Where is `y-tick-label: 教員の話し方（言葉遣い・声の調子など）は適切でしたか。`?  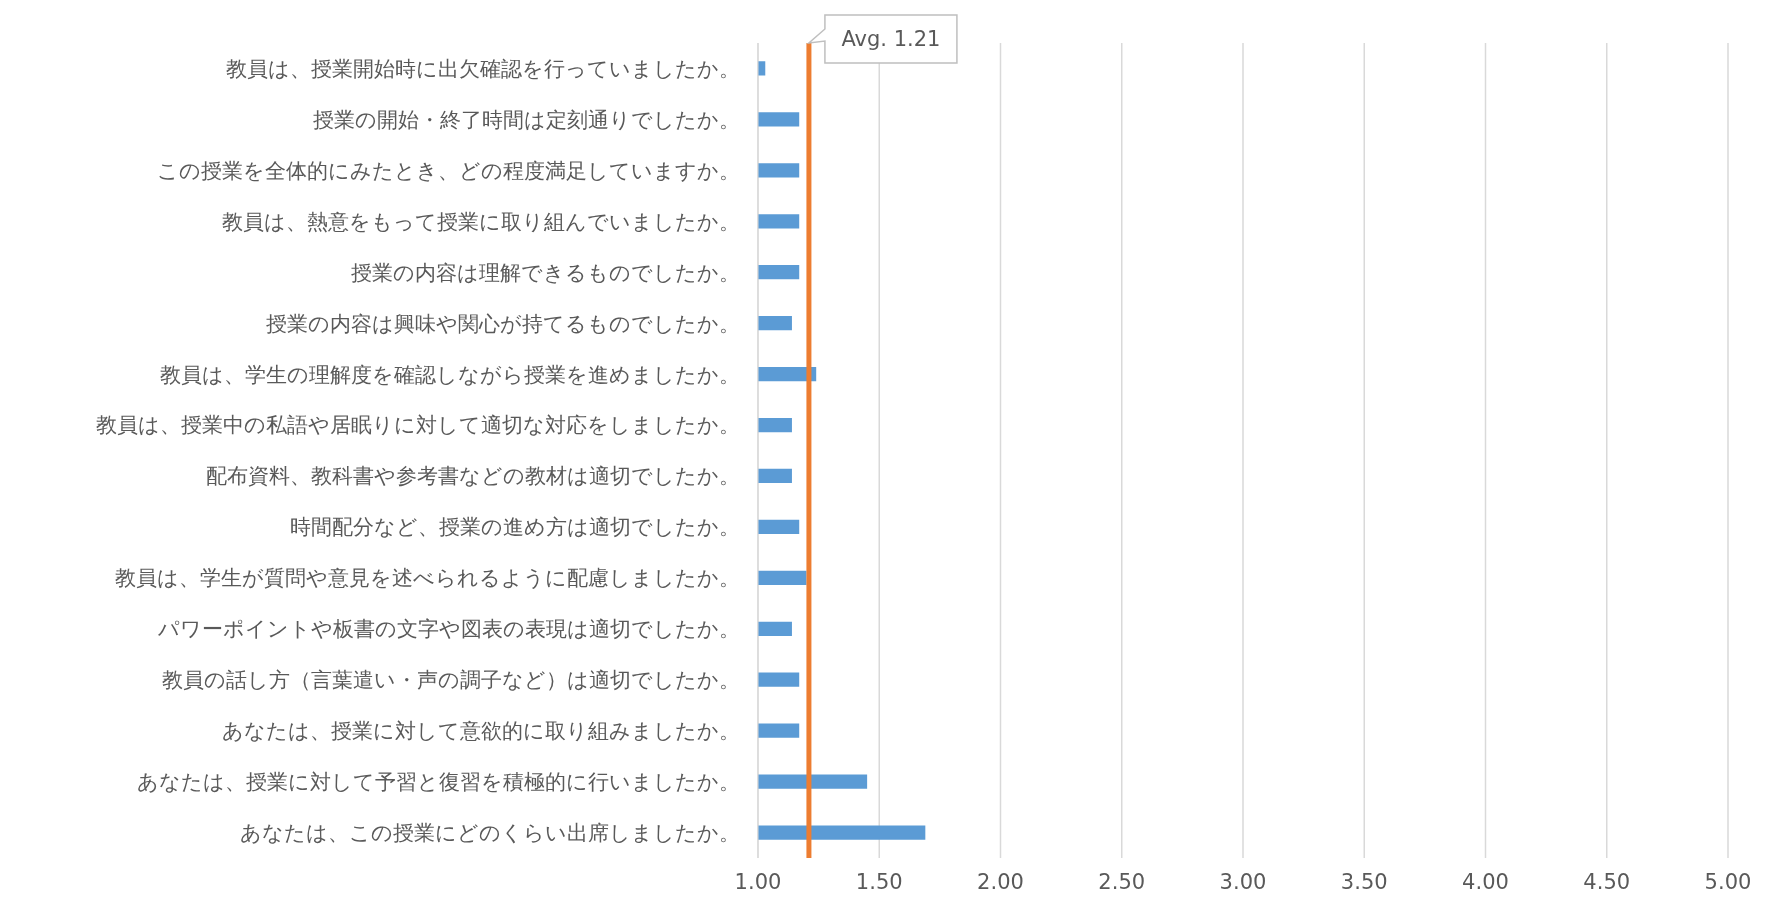 y-tick-label: 教員の話し方（言葉遣い・声の調子など）は適切でしたか。 is located at coordinates (451, 680).